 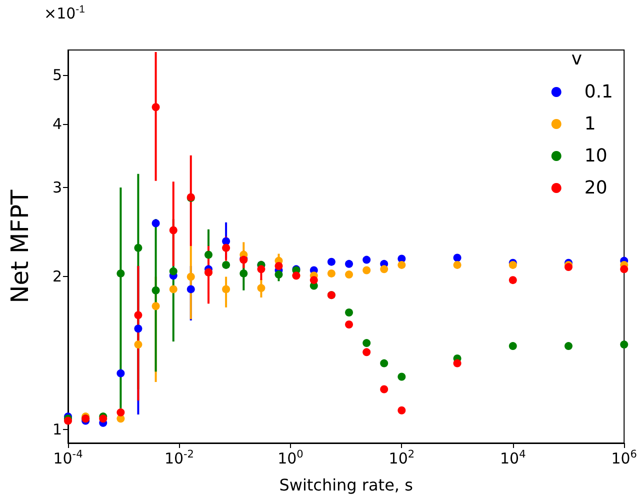 I want to click on y-tick-label: 3, so click(x=57, y=187).